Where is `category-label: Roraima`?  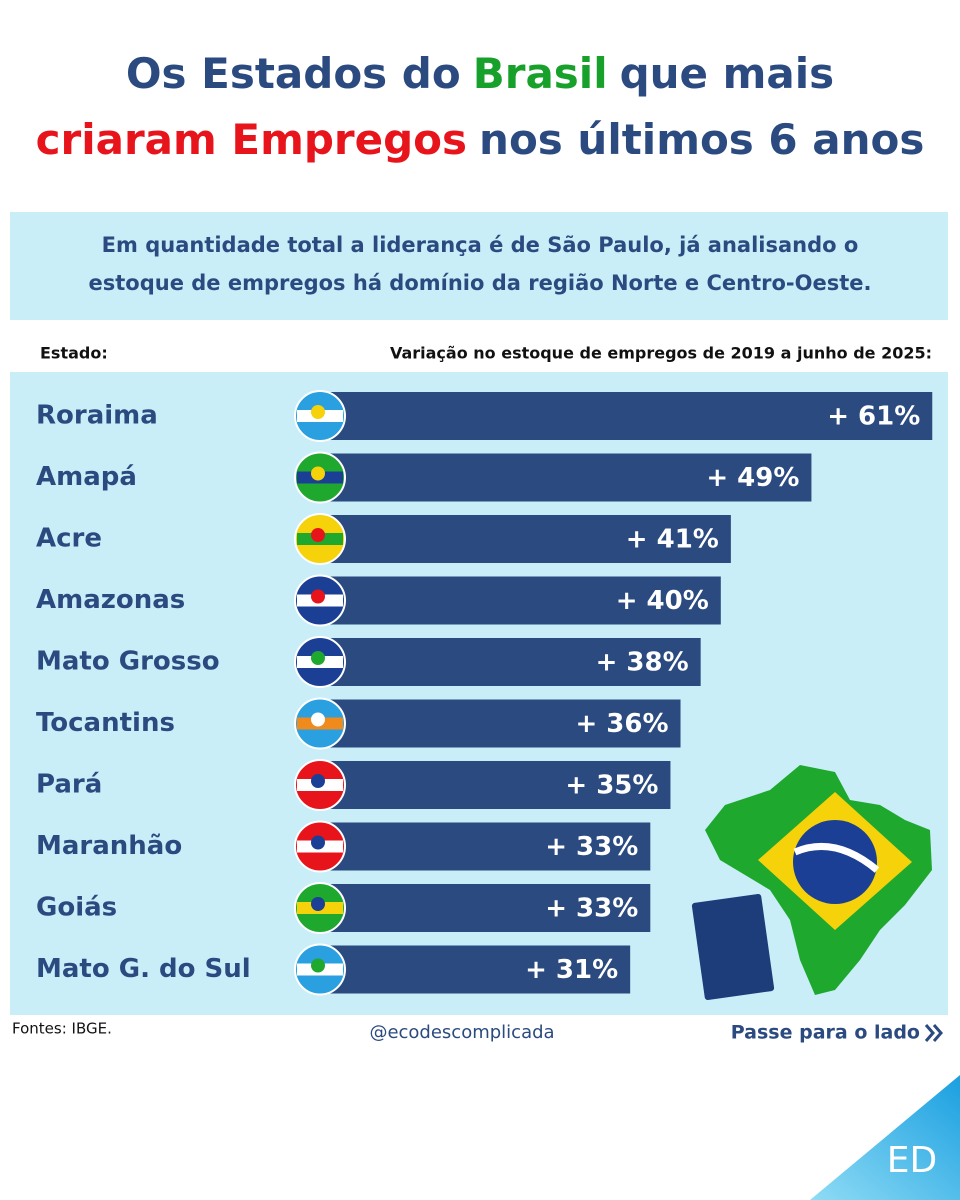
category-label: Roraima is located at coordinates (97, 416).